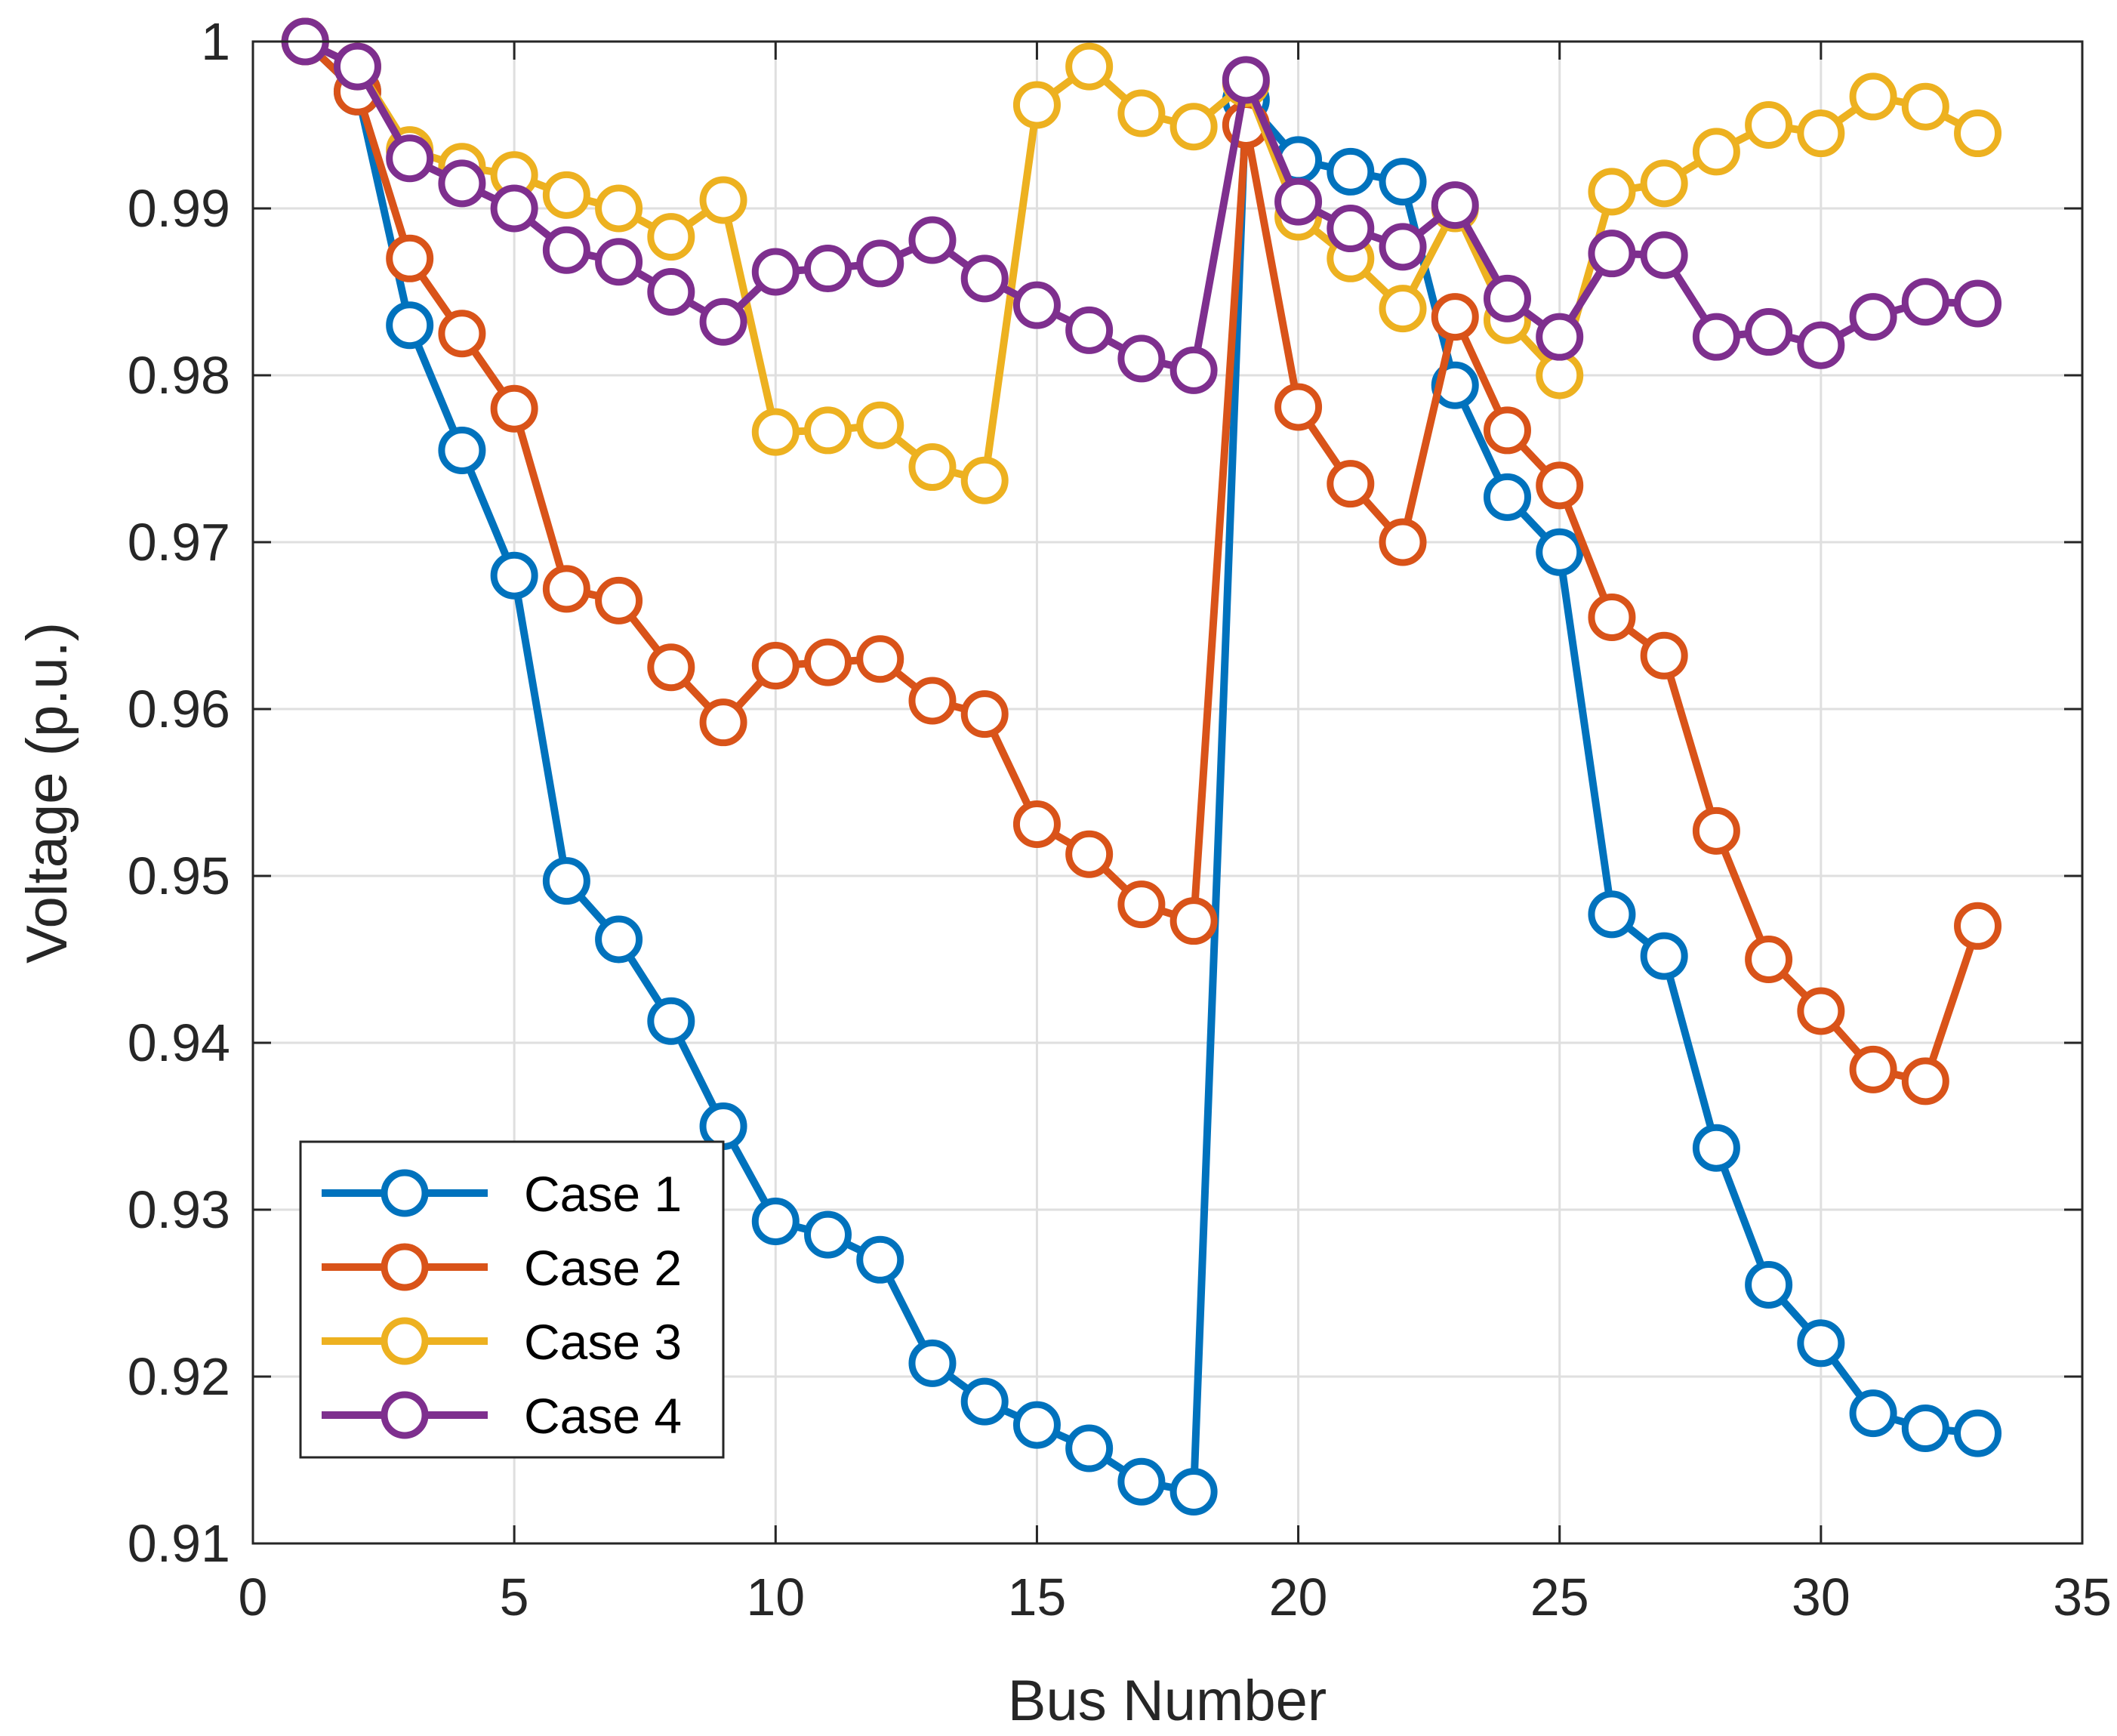 The width and height of the screenshot is (2117, 1736). What do you see at coordinates (502, 1268) in the screenshot?
I see `legend-item: Case 2` at bounding box center [502, 1268].